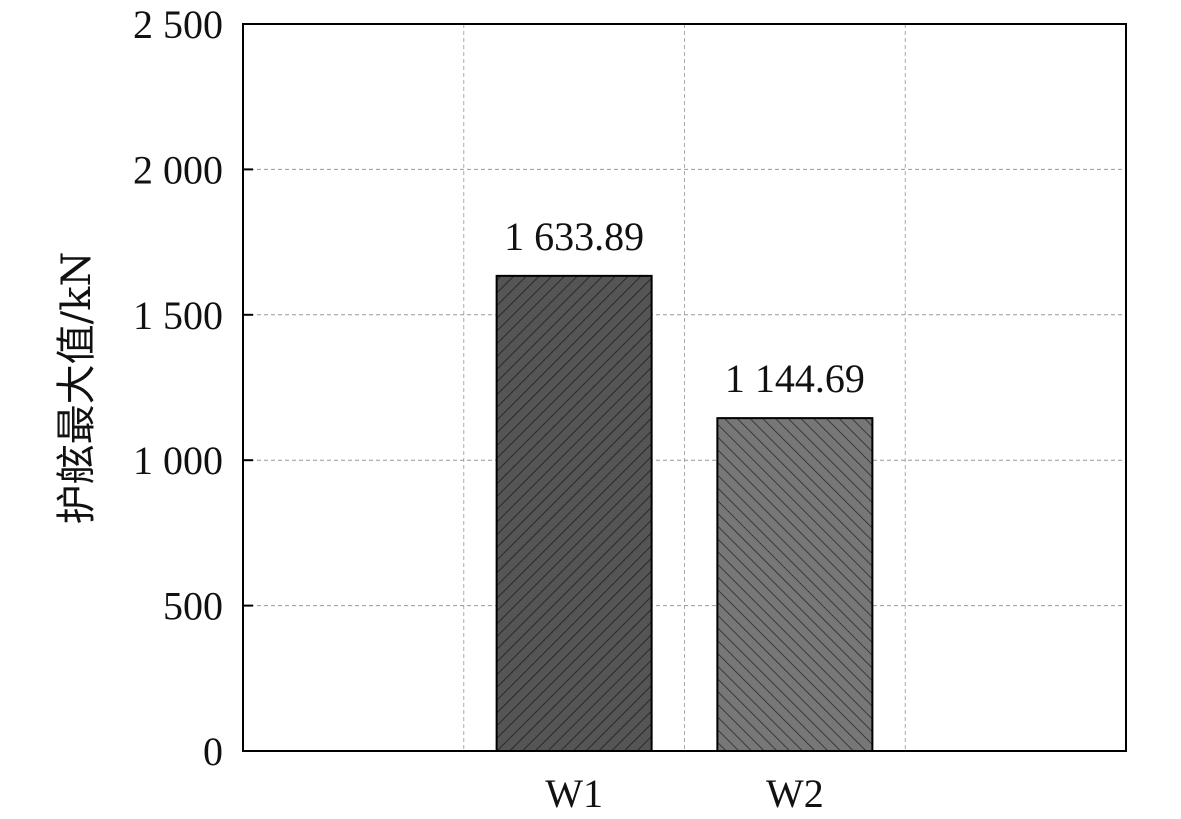 This screenshot has width=1181, height=819. What do you see at coordinates (574, 513) in the screenshot?
I see `bar-w1` at bounding box center [574, 513].